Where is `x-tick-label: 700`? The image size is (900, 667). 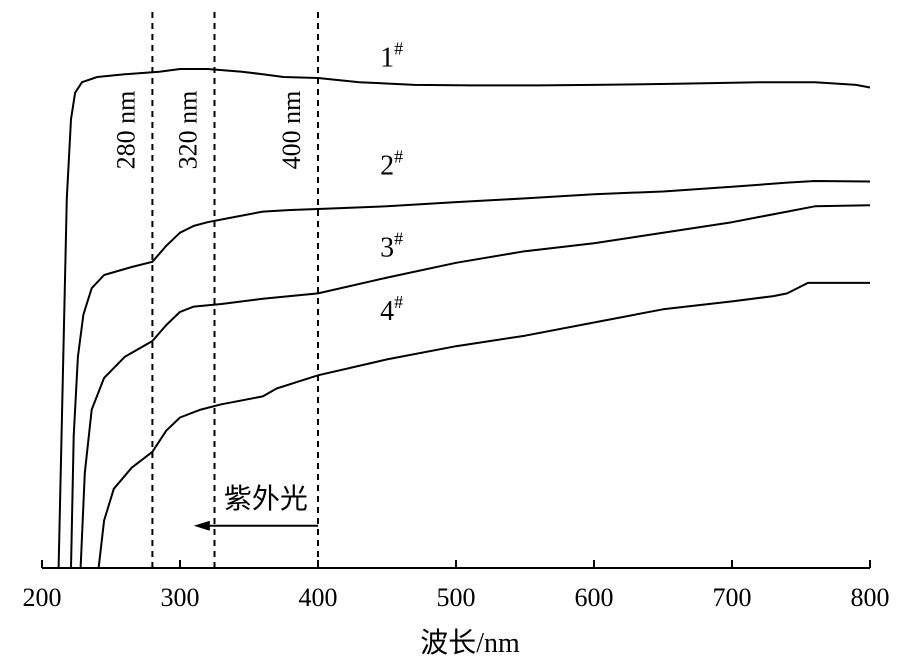 x-tick-label: 700 is located at coordinates (732, 597).